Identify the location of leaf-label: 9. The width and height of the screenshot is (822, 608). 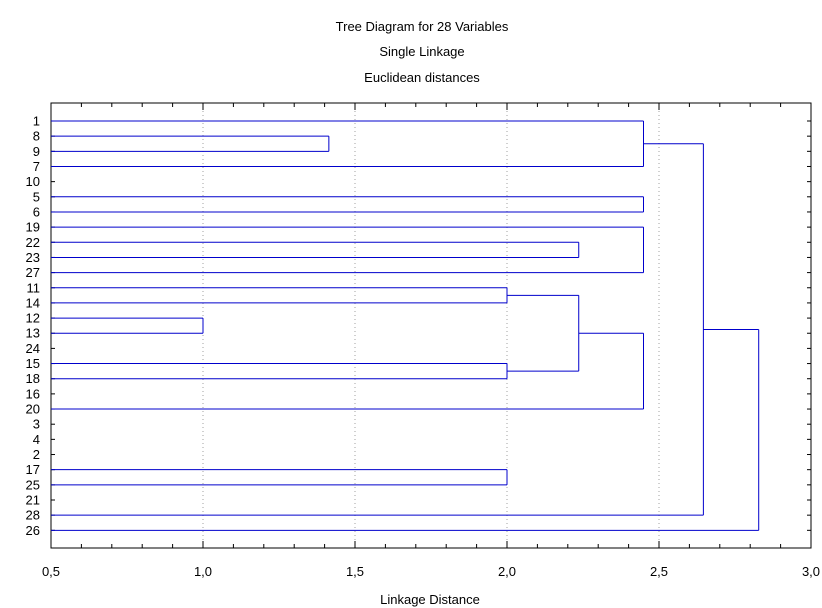
(36, 151).